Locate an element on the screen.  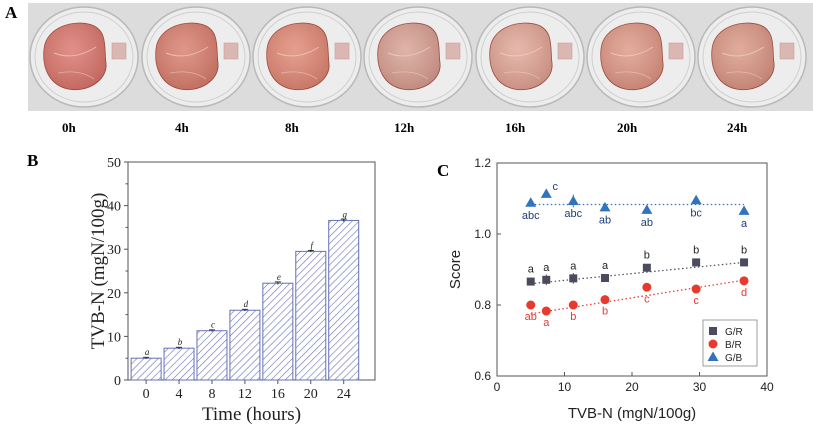
y-tick-label: 0 is located at coordinates (117, 381).